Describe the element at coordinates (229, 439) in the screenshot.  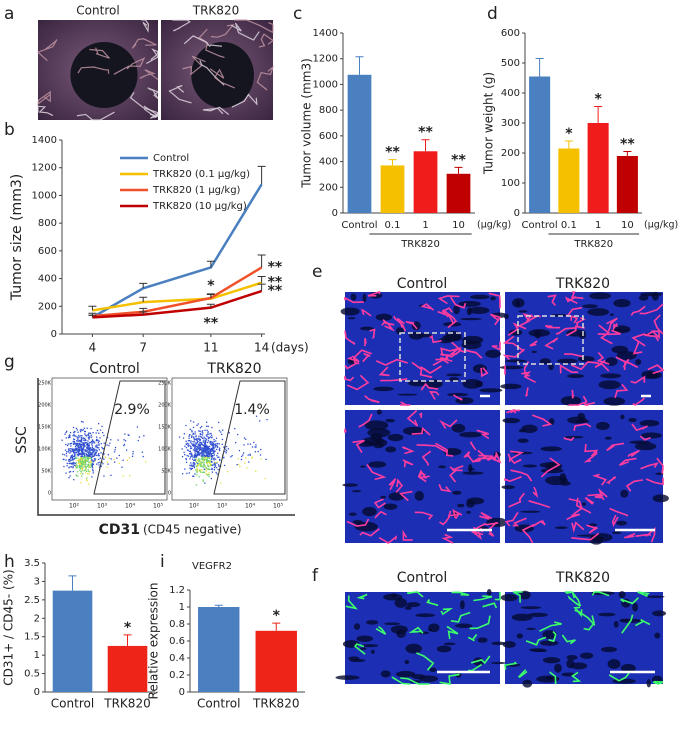
I see `flow-plot` at that location.